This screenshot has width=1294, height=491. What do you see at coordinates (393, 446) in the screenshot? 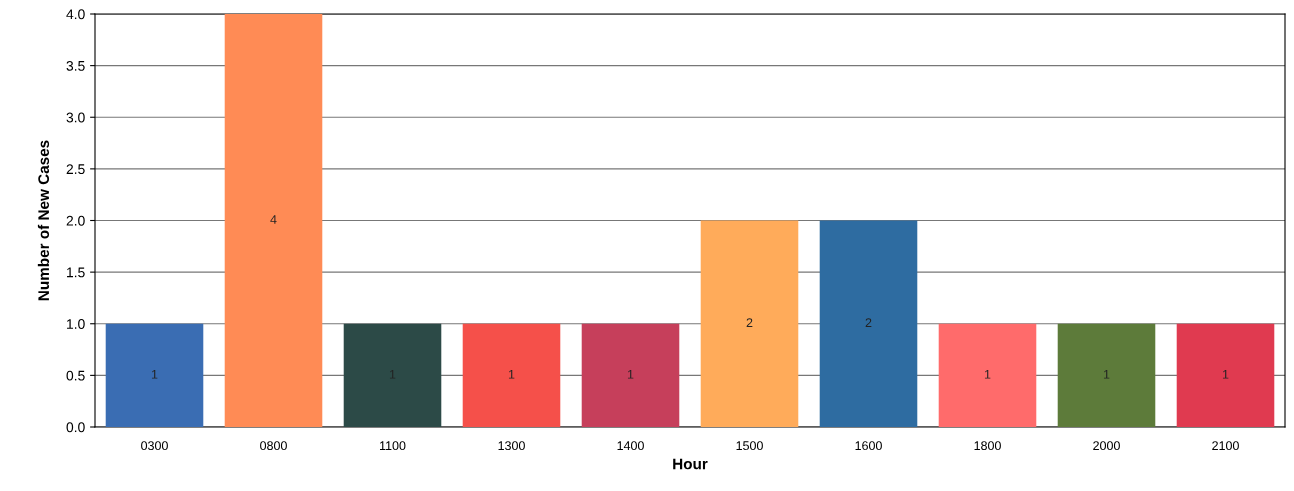
I see `x-tick-label: 1100` at bounding box center [393, 446].